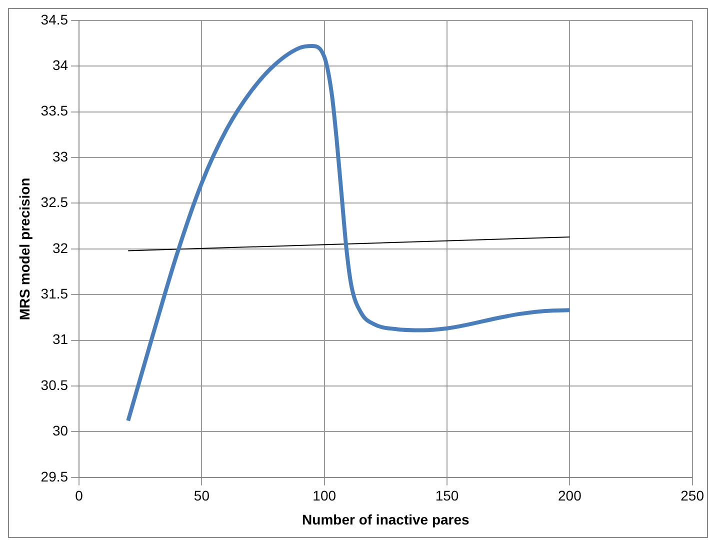  I want to click on x-tick-label: 250, so click(692, 496).